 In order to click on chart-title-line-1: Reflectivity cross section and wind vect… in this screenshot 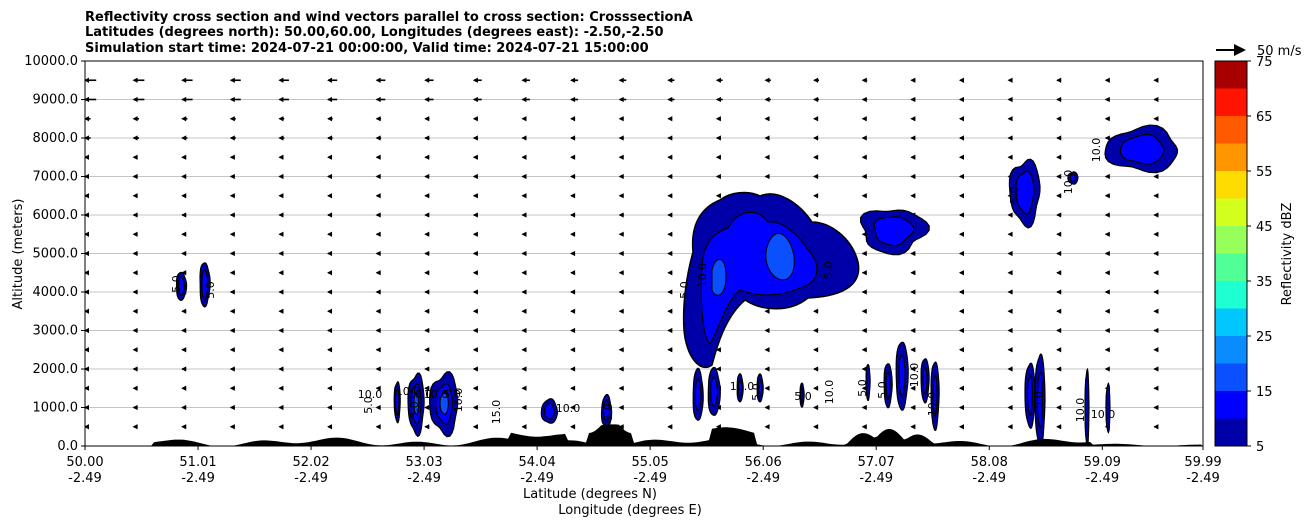, I will do `click(389, 17)`.